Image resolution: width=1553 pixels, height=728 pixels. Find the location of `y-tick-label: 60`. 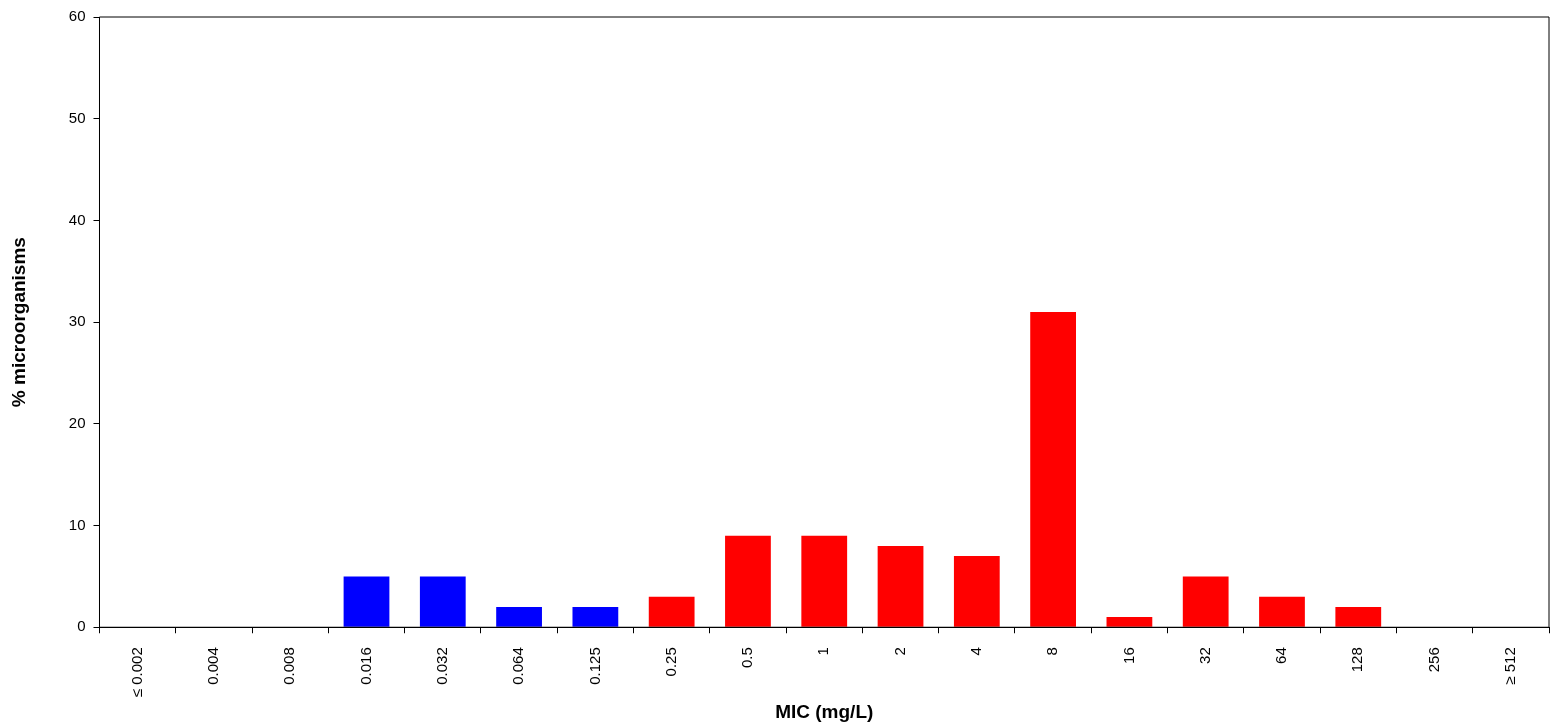

y-tick-label: 60 is located at coordinates (77, 16).